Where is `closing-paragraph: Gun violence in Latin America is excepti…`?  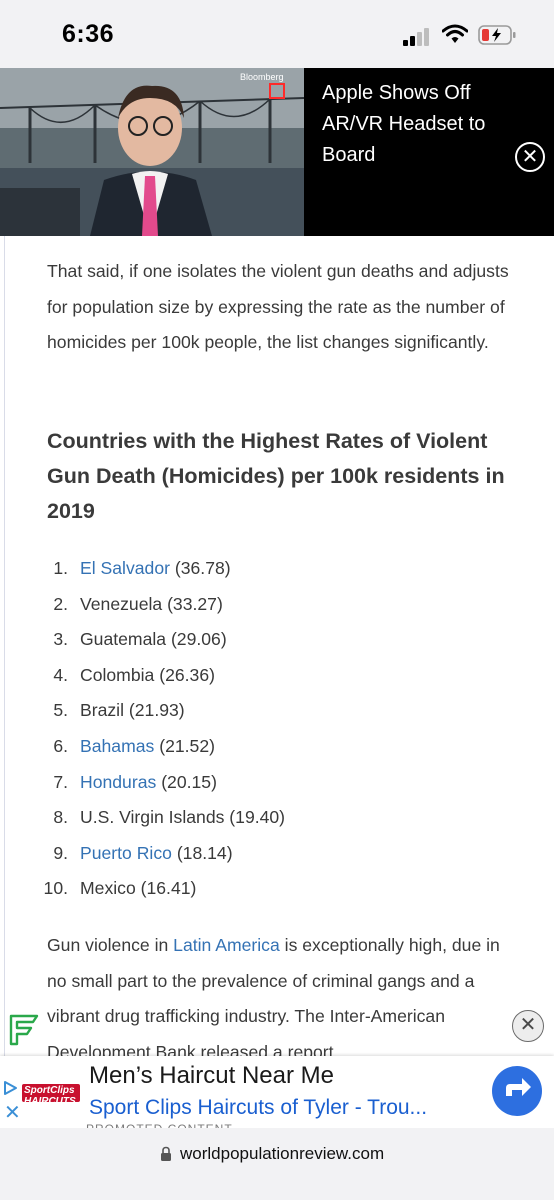
closing-paragraph: Gun violence in Latin America is excepti… is located at coordinates (282, 992).